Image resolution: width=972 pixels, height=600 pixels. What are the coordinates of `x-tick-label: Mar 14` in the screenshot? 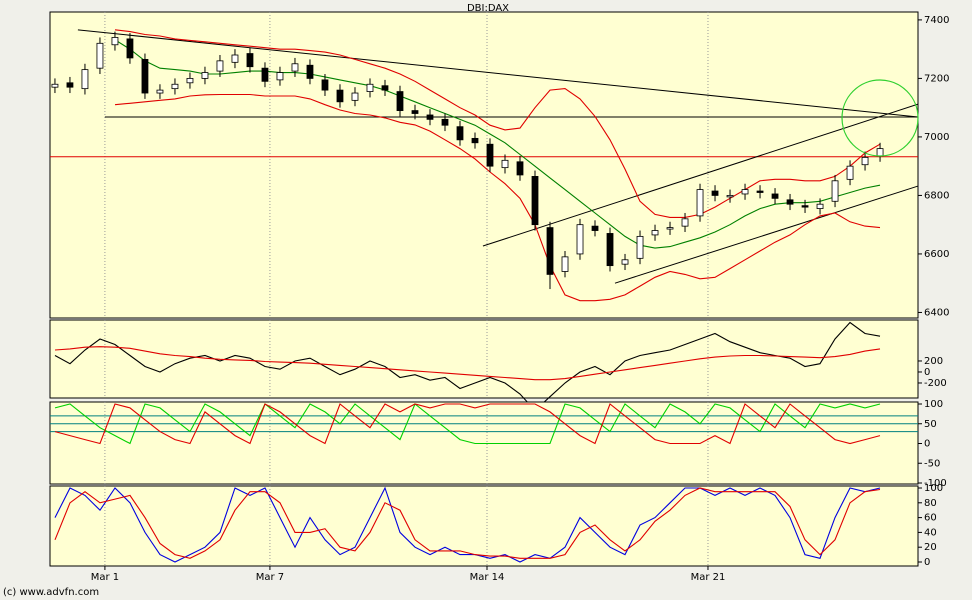 It's located at (487, 577).